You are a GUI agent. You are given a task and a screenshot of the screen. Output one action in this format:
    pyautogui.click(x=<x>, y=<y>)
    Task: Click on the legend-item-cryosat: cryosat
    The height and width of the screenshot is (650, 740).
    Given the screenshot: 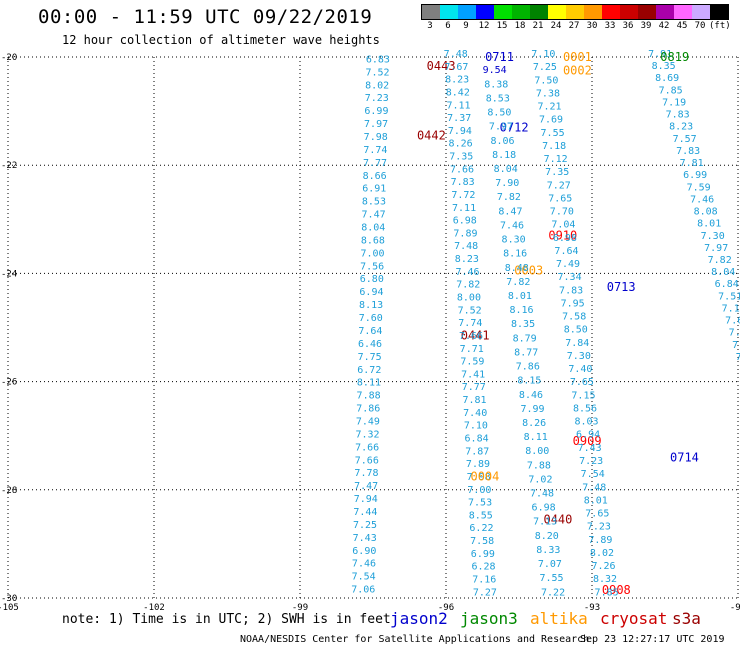 What is the action you would take?
    pyautogui.click(x=634, y=618)
    